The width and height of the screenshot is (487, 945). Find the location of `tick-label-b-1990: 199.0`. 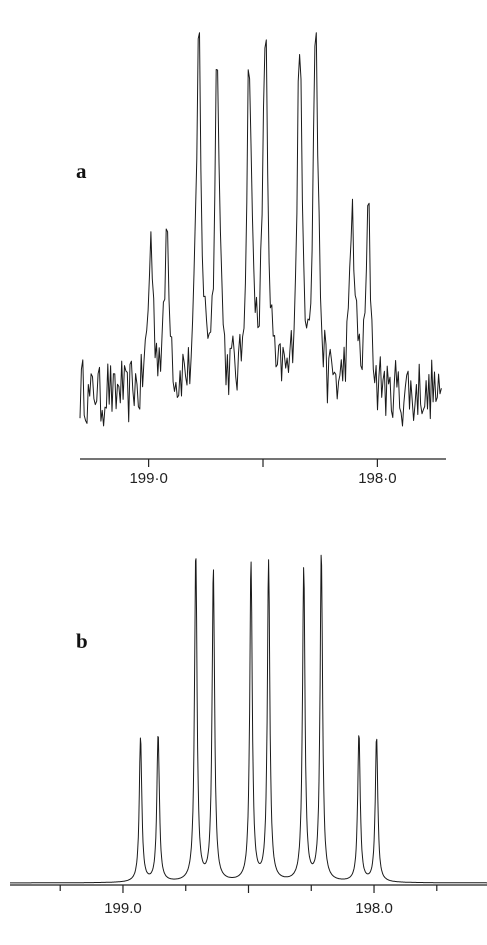

tick-label-b-1990: 199.0 is located at coordinates (123, 908).